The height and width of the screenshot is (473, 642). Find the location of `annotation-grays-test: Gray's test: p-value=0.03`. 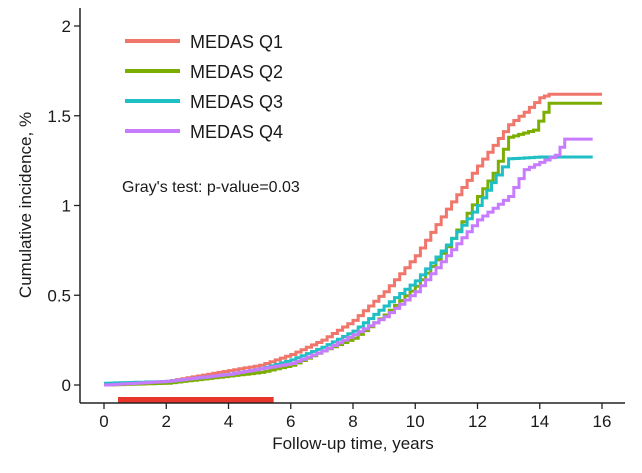

annotation-grays-test: Gray's test: p-value=0.03 is located at coordinates (211, 187).